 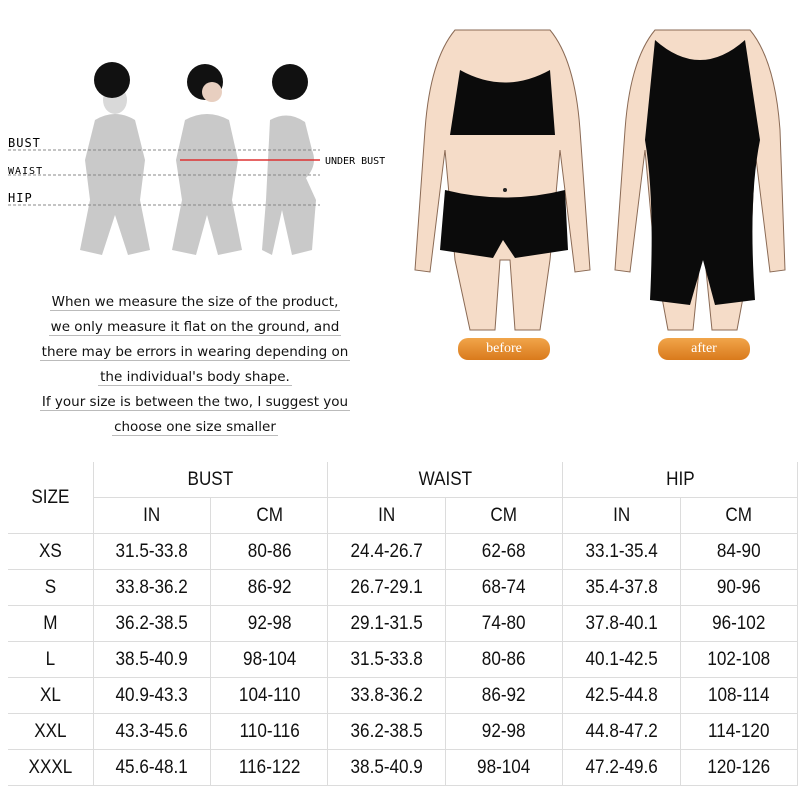 I want to click on under-bust-label: UNDER BUST, so click(x=355, y=161).